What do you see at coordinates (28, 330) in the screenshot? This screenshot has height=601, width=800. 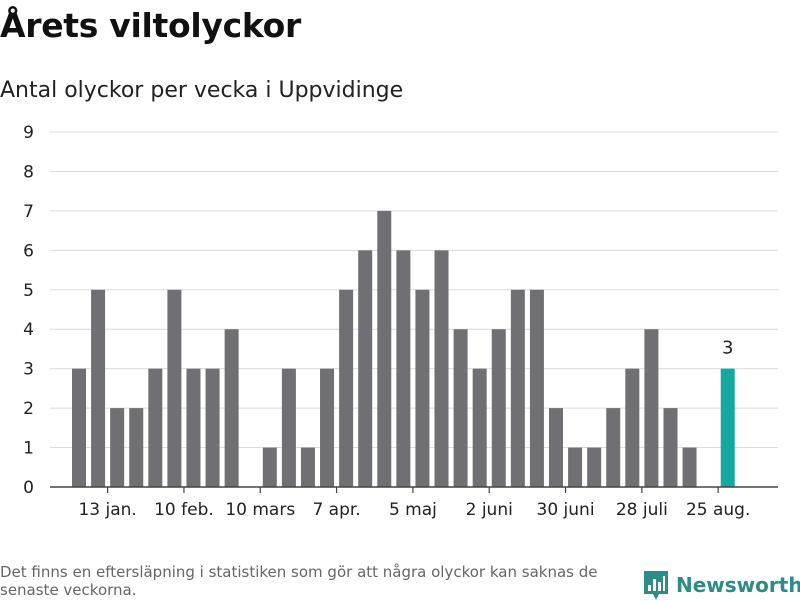 I see `y-tick-label: 4` at bounding box center [28, 330].